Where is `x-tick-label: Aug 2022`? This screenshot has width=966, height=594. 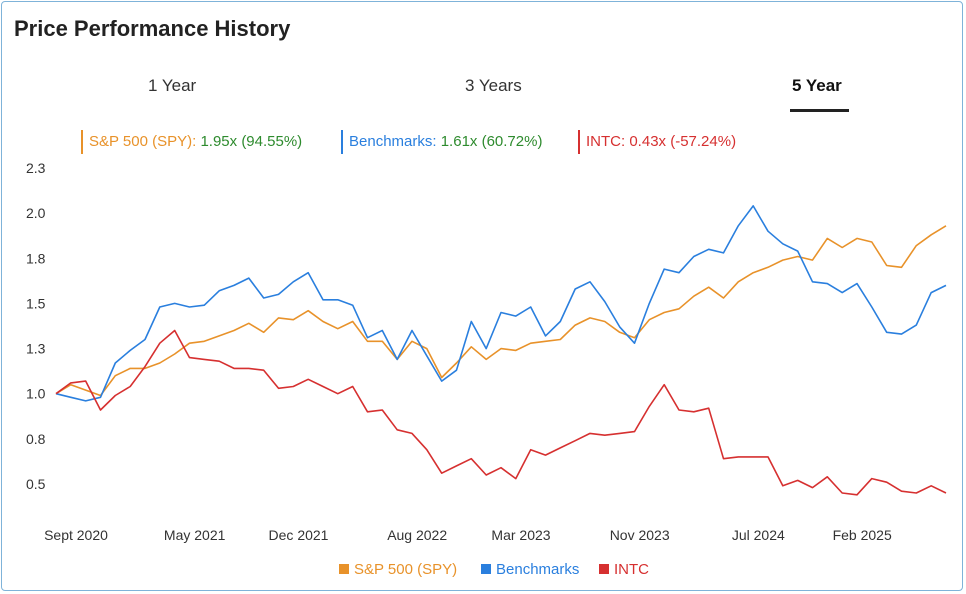
x-tick-label: Aug 2022 is located at coordinates (417, 535).